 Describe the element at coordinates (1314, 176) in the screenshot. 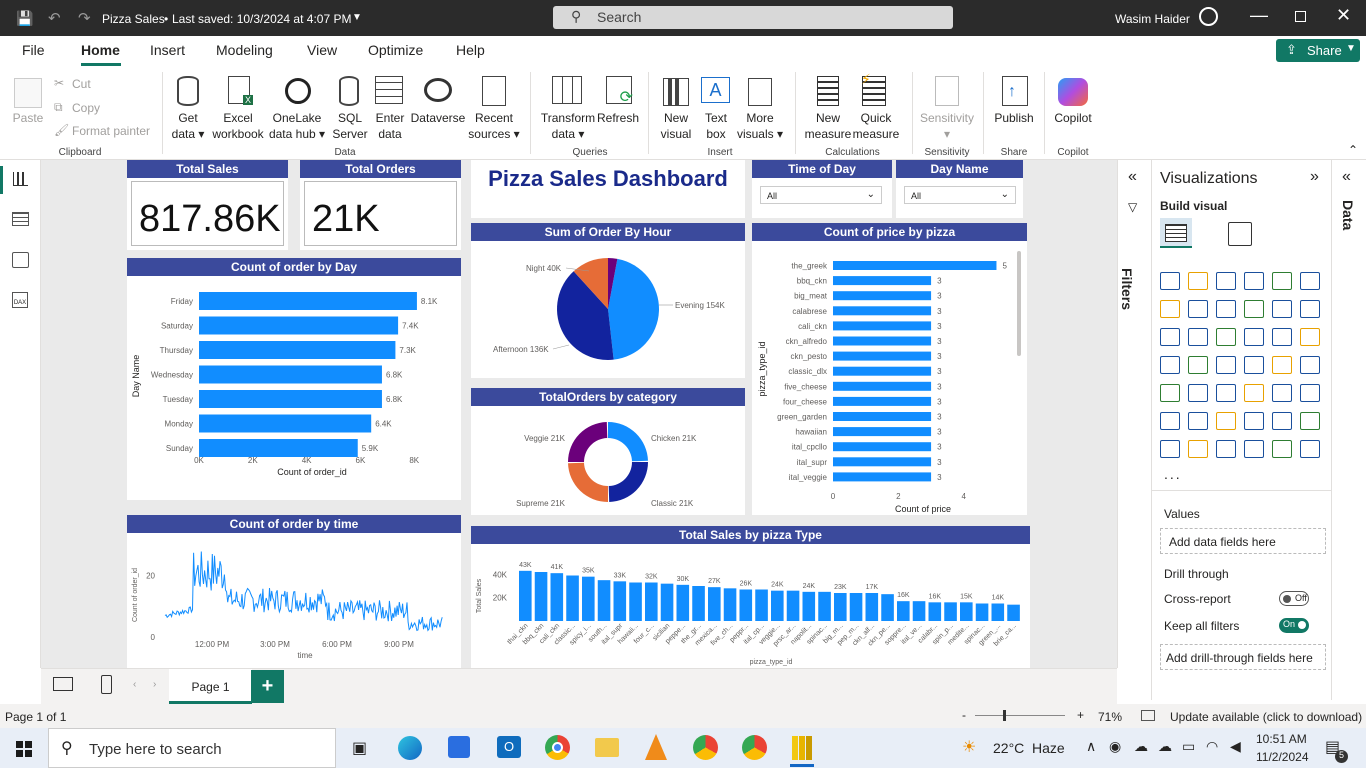

I see `collapse-icon: »` at that location.